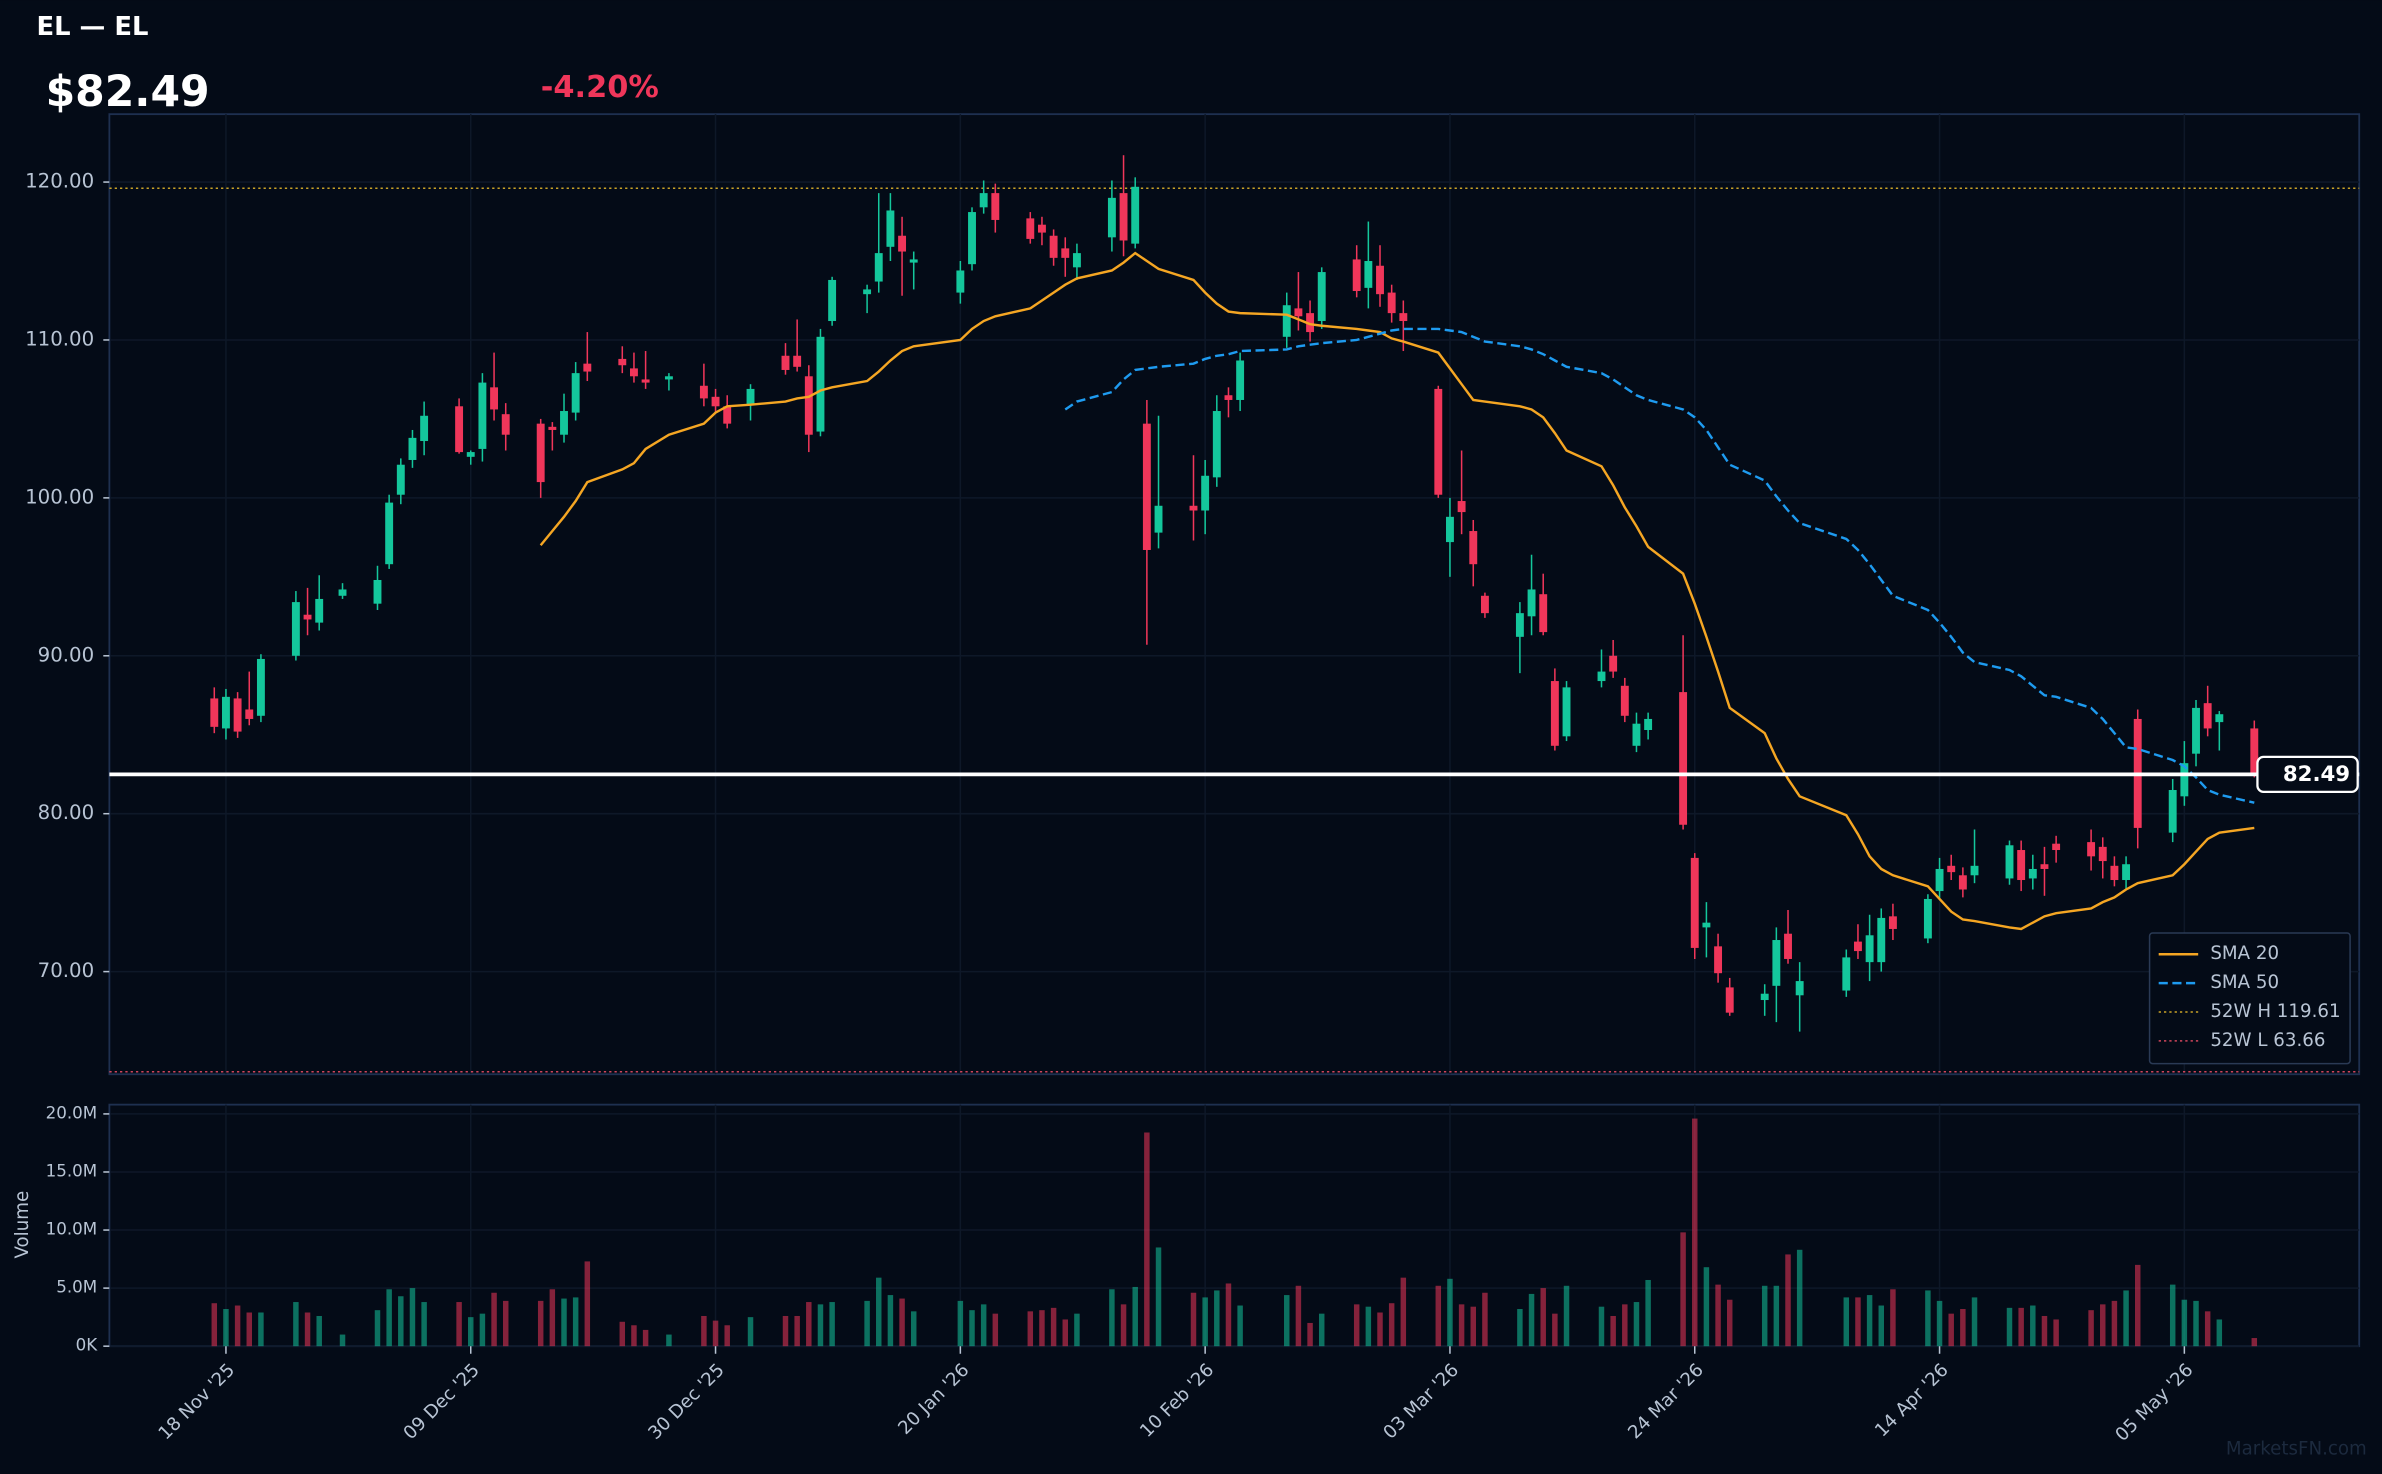 The width and height of the screenshot is (2382, 1474). I want to click on change: -4.20%, so click(600, 87).